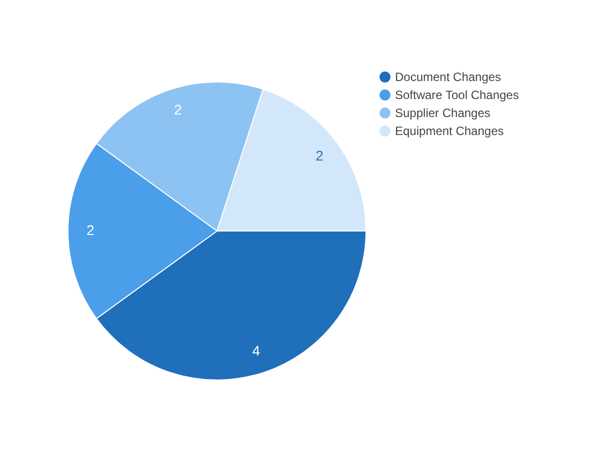 The height and width of the screenshot is (450, 600). I want to click on data-label: 4, so click(256, 350).